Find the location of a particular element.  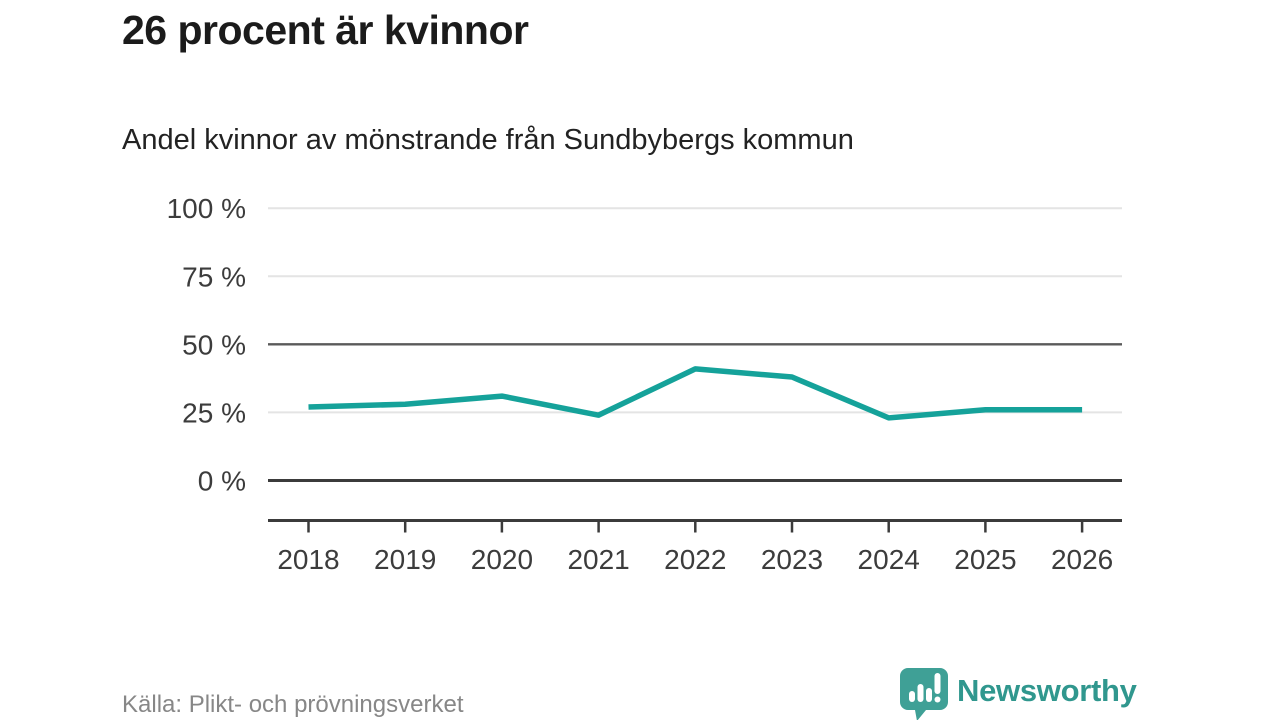

data-line-andel-kvinnor-av-mönstrande is located at coordinates (695, 393).